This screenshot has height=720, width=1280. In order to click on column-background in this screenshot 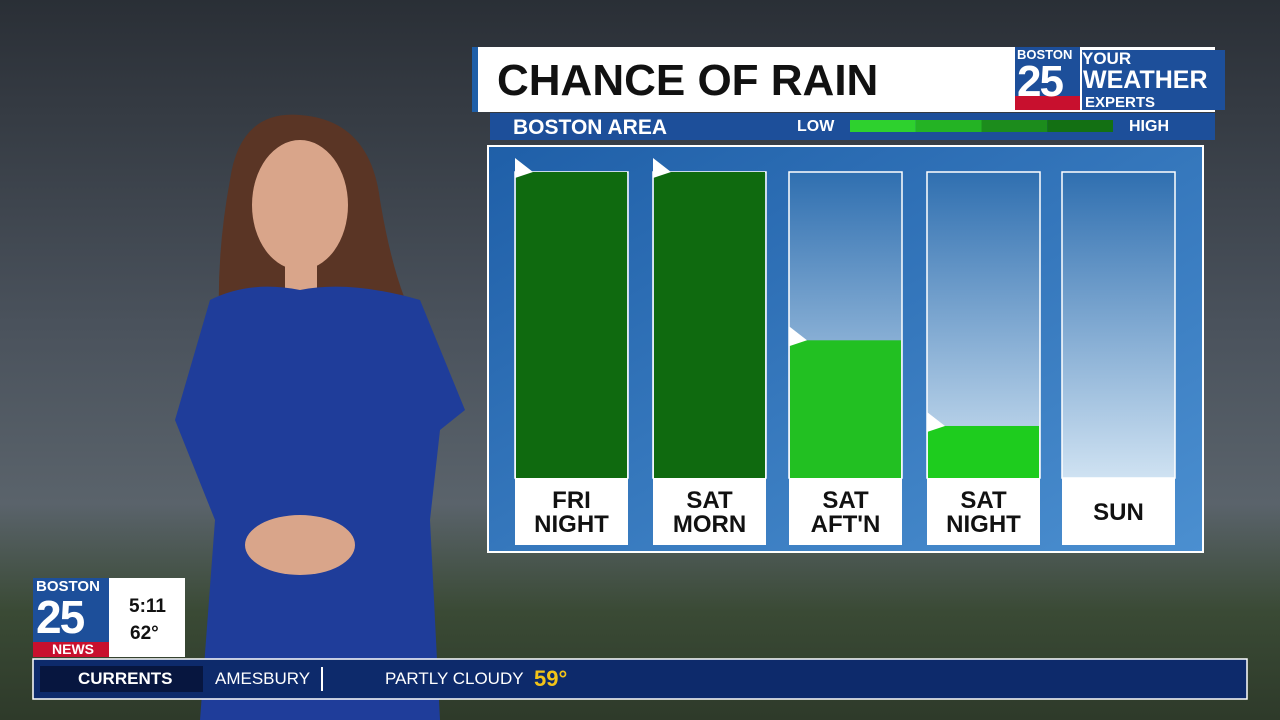, I will do `click(1118, 325)`.